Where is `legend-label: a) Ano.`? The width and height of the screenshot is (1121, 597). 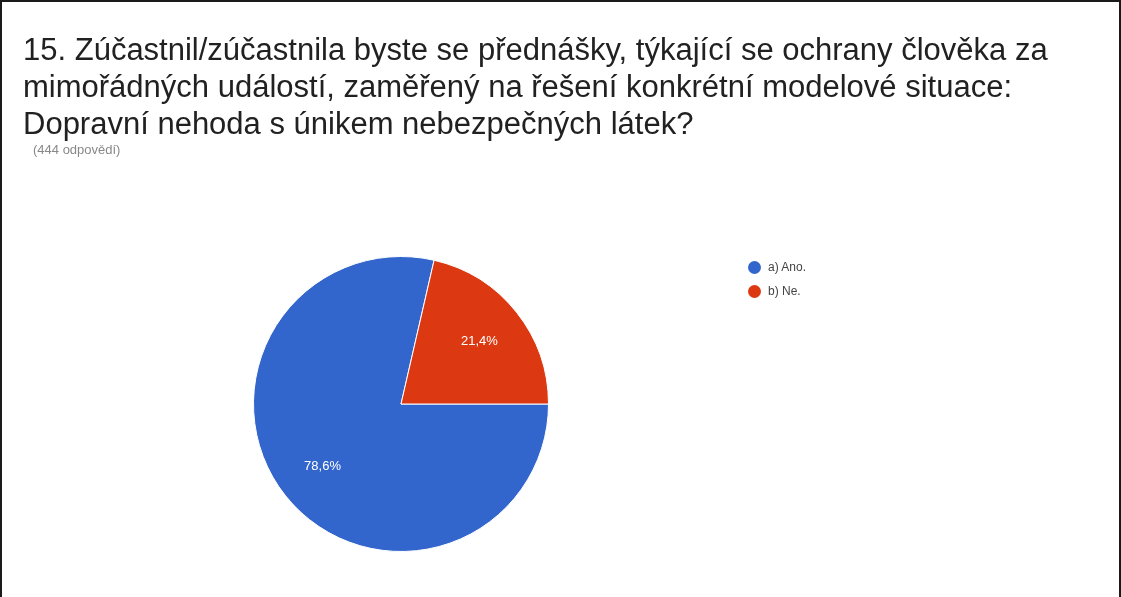
legend-label: a) Ano. is located at coordinates (787, 267).